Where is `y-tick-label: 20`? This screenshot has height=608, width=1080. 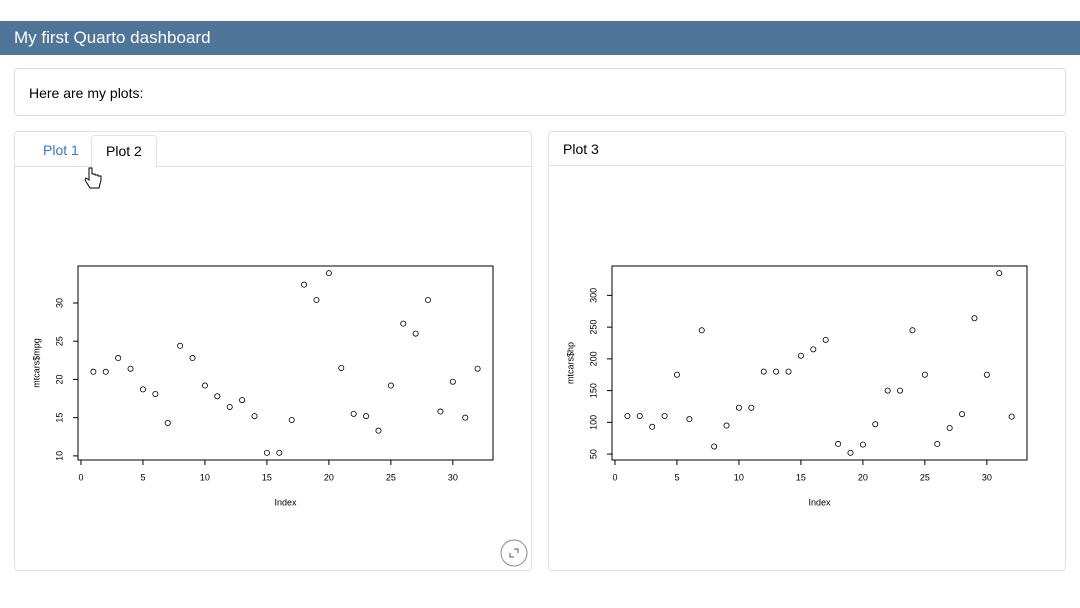 y-tick-label: 20 is located at coordinates (59, 379).